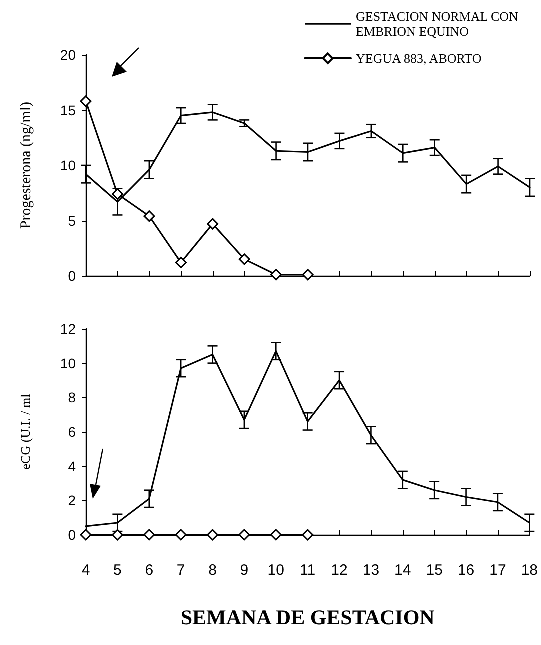 This screenshot has height=645, width=541. What do you see at coordinates (212, 570) in the screenshot?
I see `x-tick-label: 8` at bounding box center [212, 570].